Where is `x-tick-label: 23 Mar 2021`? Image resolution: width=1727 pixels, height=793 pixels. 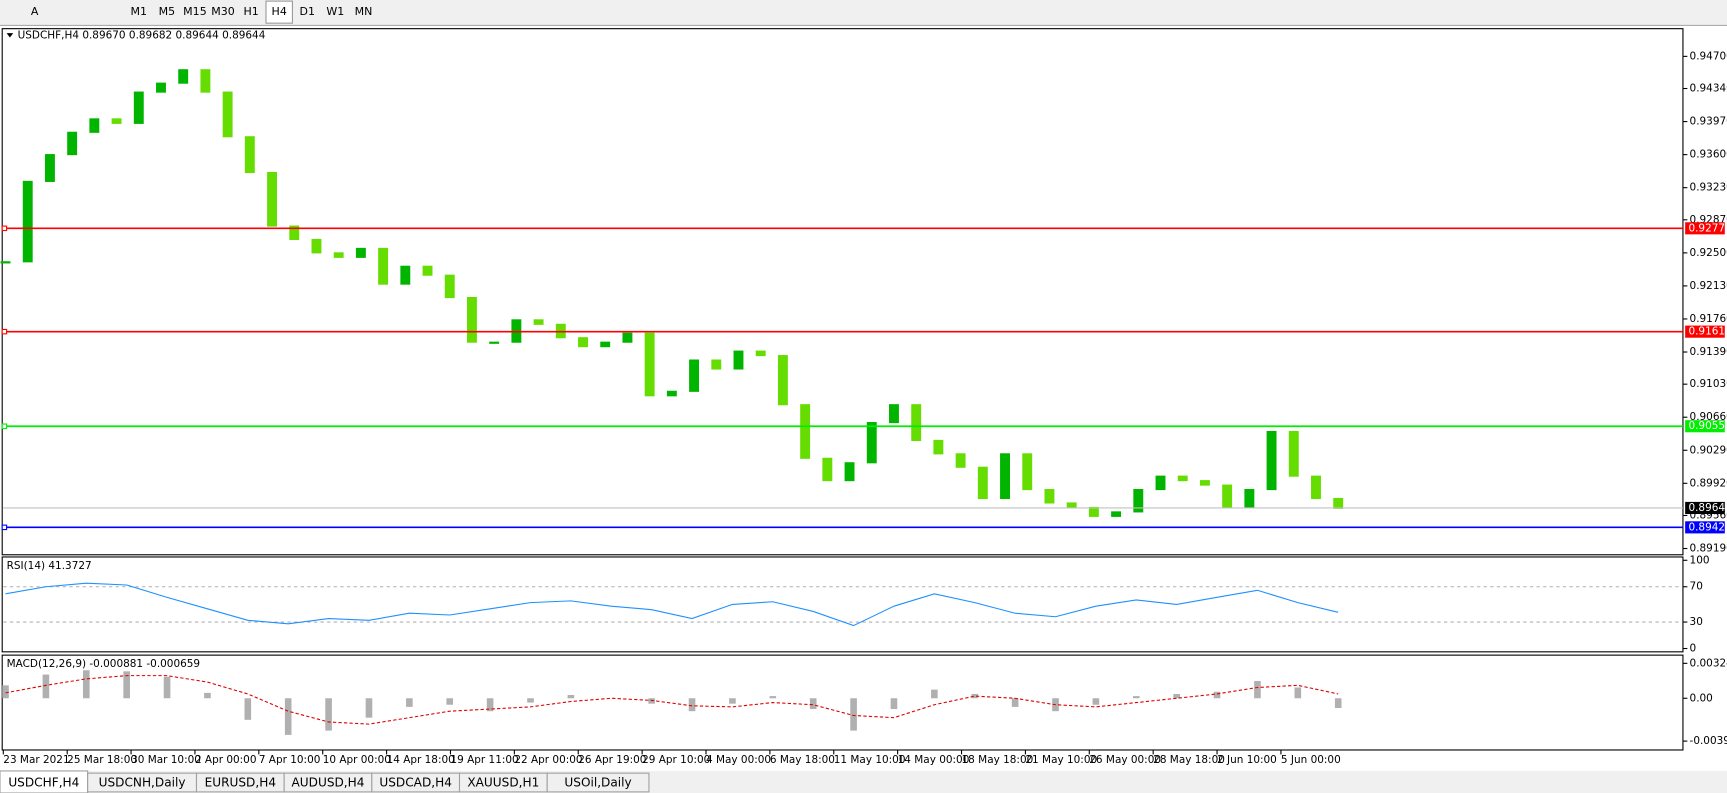
x-tick-label: 23 Mar 2021 is located at coordinates (36, 760).